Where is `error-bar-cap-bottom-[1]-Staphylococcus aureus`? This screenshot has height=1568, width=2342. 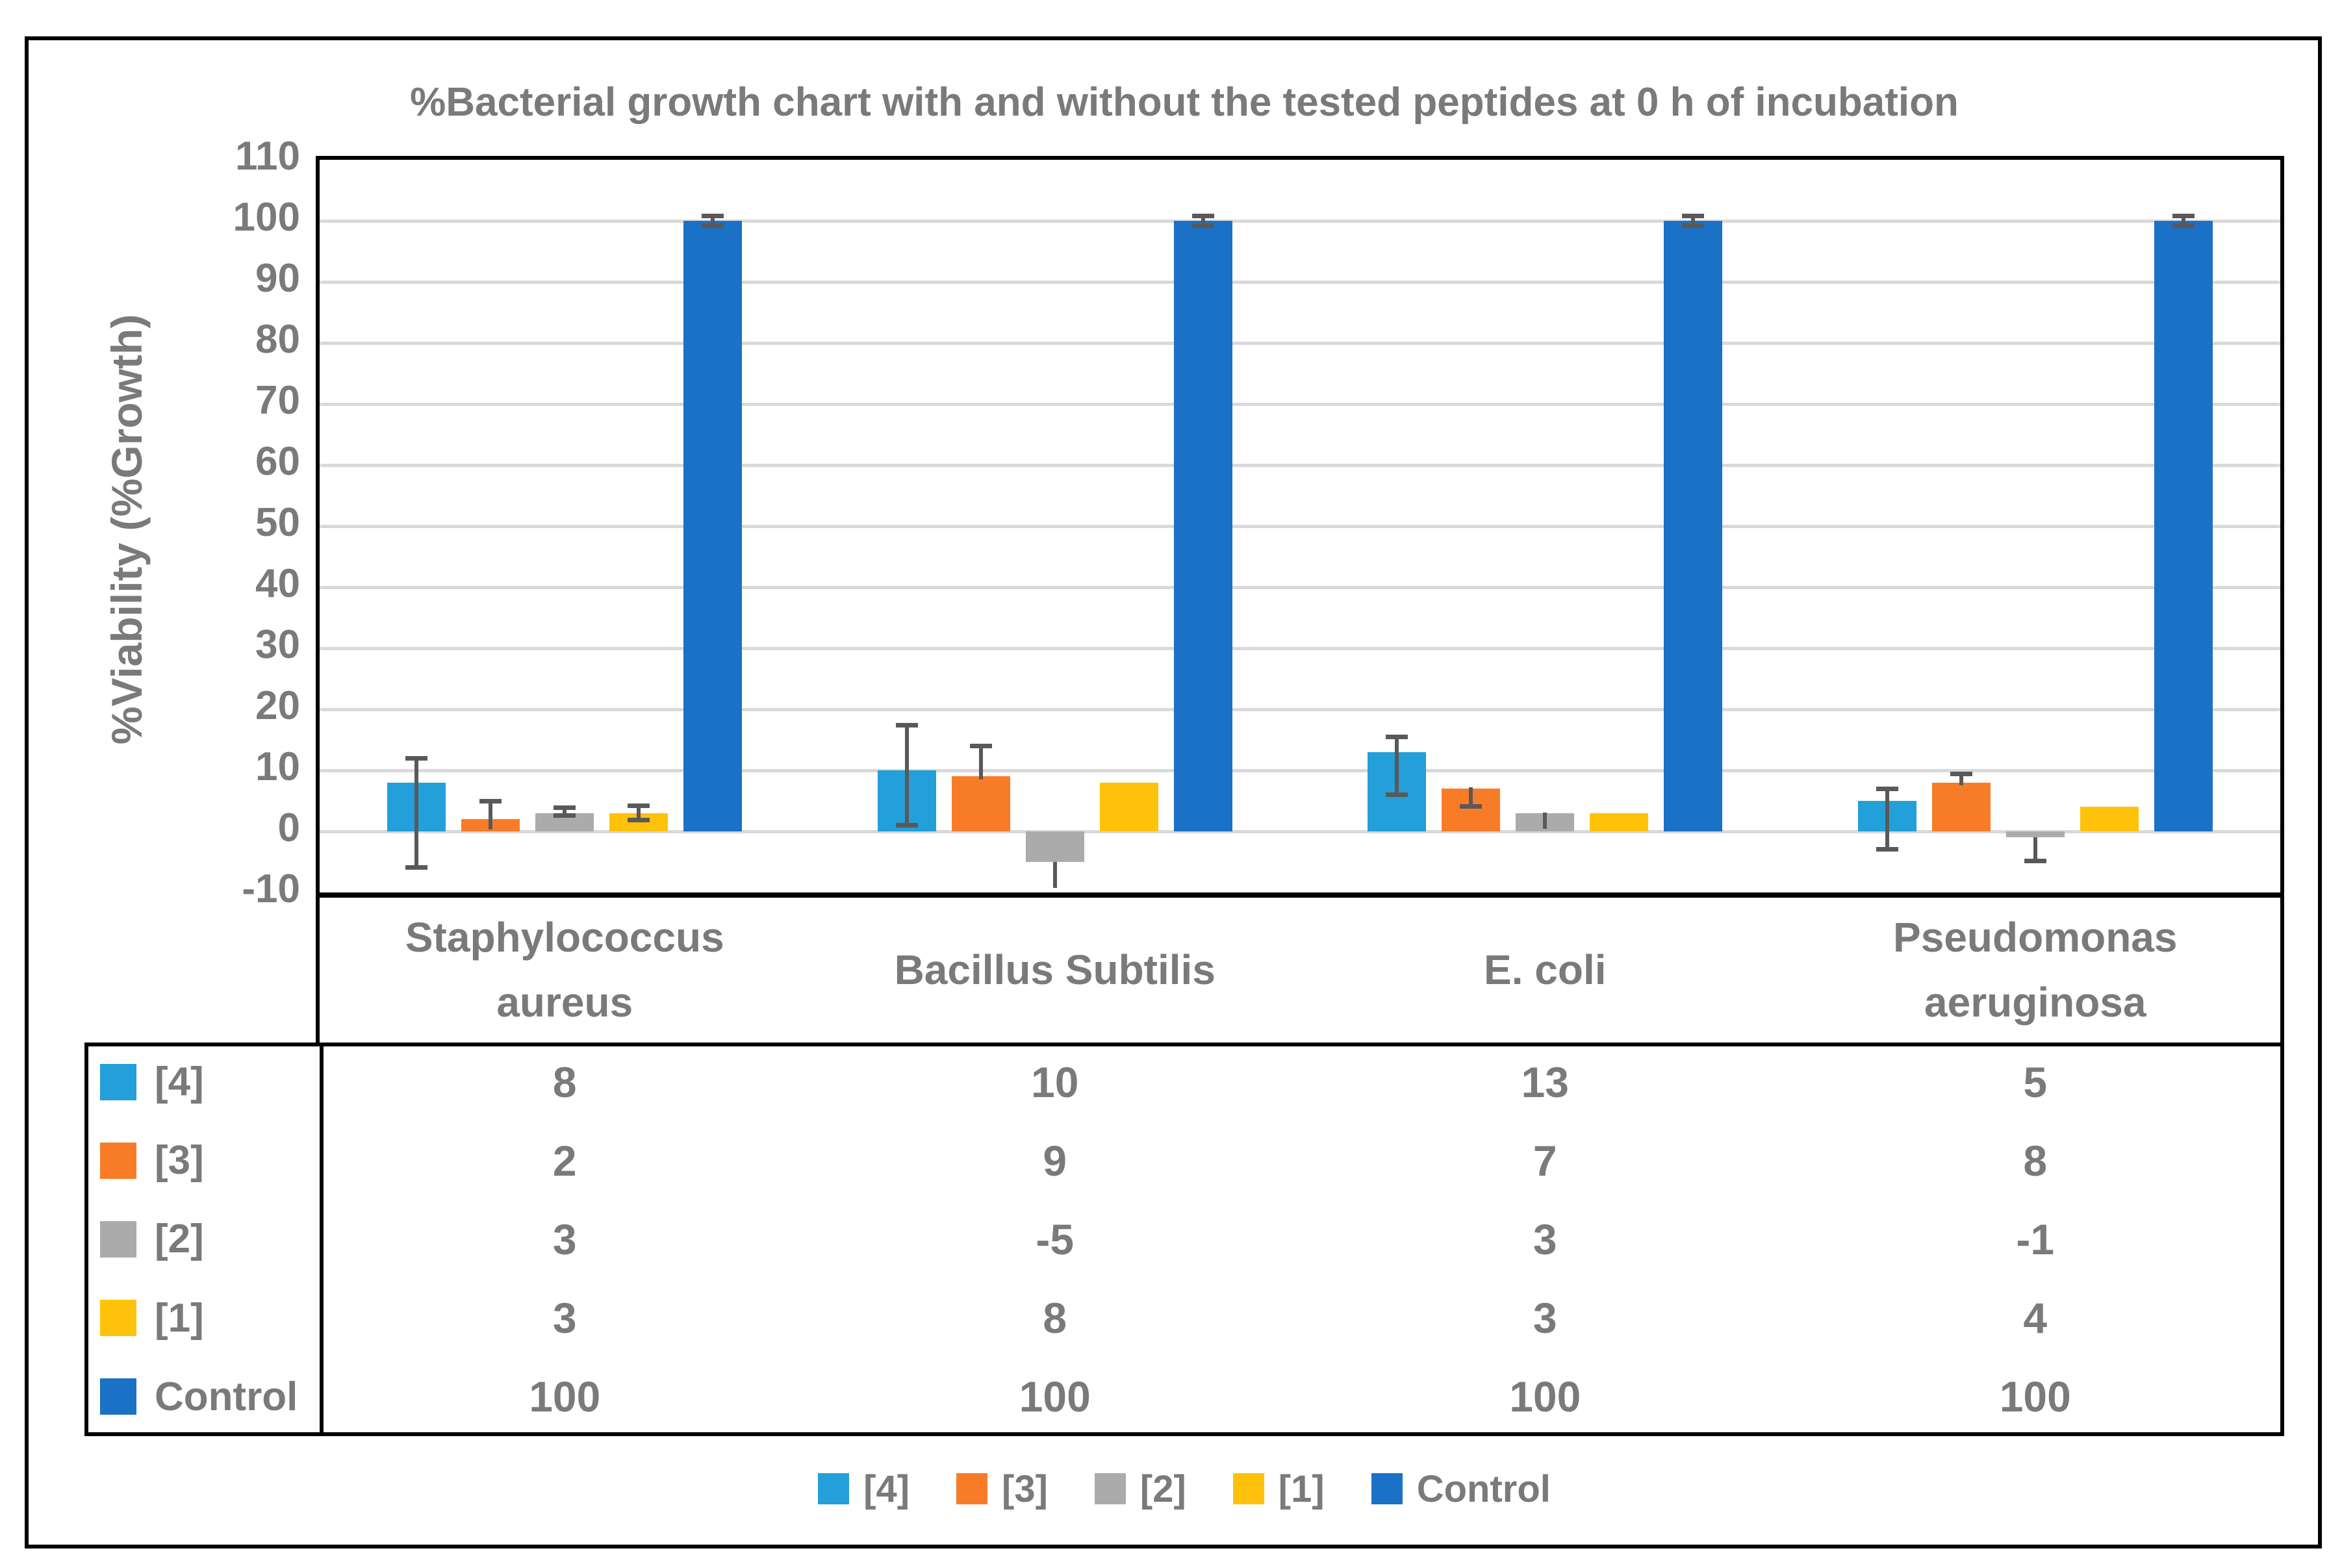 error-bar-cap-bottom-[1]-Staphylococcus aureus is located at coordinates (639, 820).